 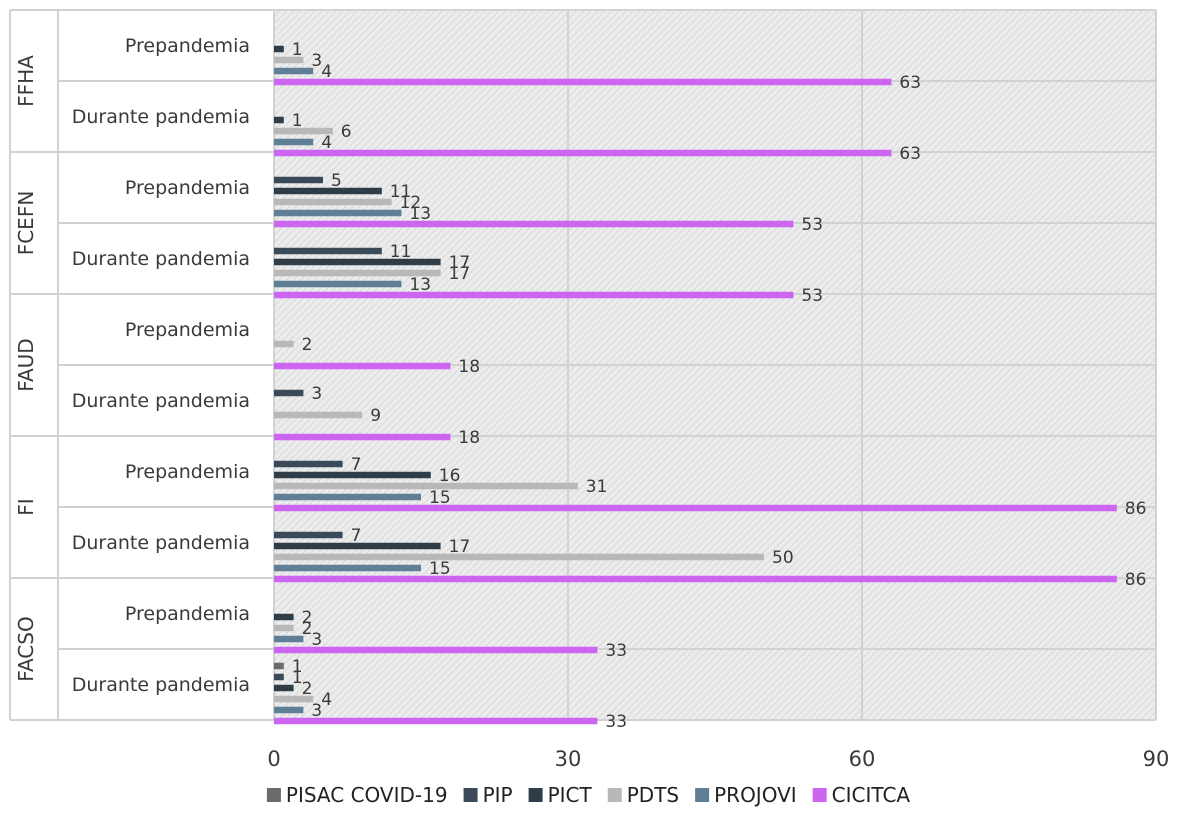 I want to click on bar-cicitca-fi-prepandemia, so click(x=695, y=508).